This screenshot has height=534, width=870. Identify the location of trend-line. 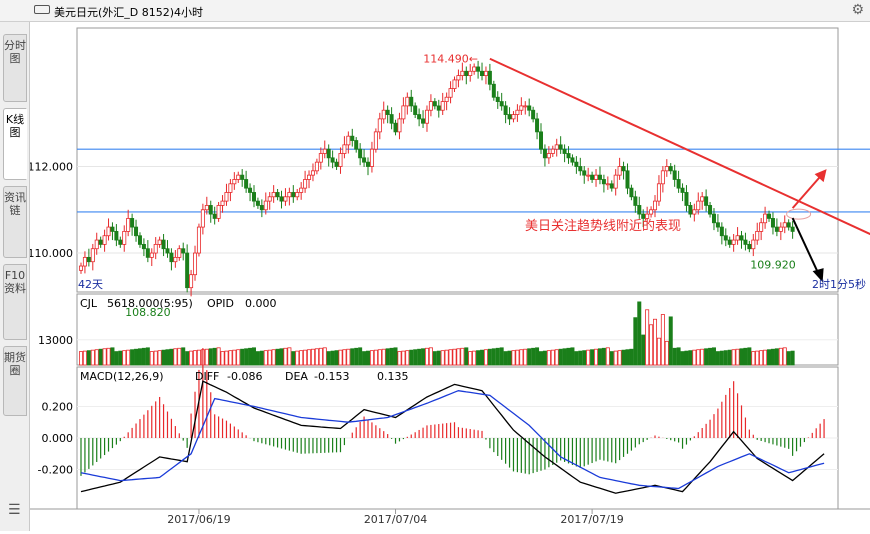
(679, 146).